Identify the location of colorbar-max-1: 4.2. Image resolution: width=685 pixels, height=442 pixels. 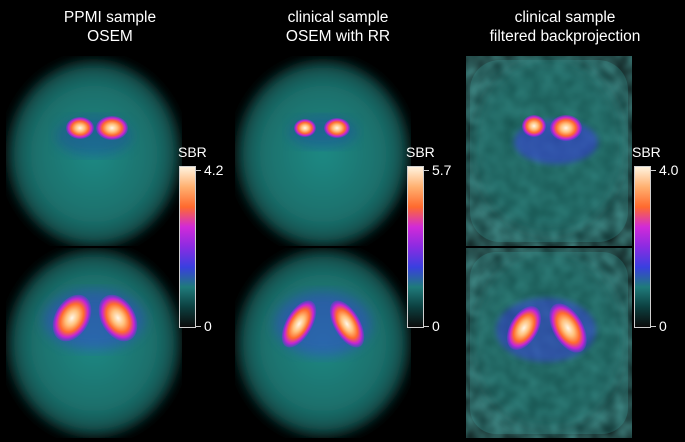
(214, 170).